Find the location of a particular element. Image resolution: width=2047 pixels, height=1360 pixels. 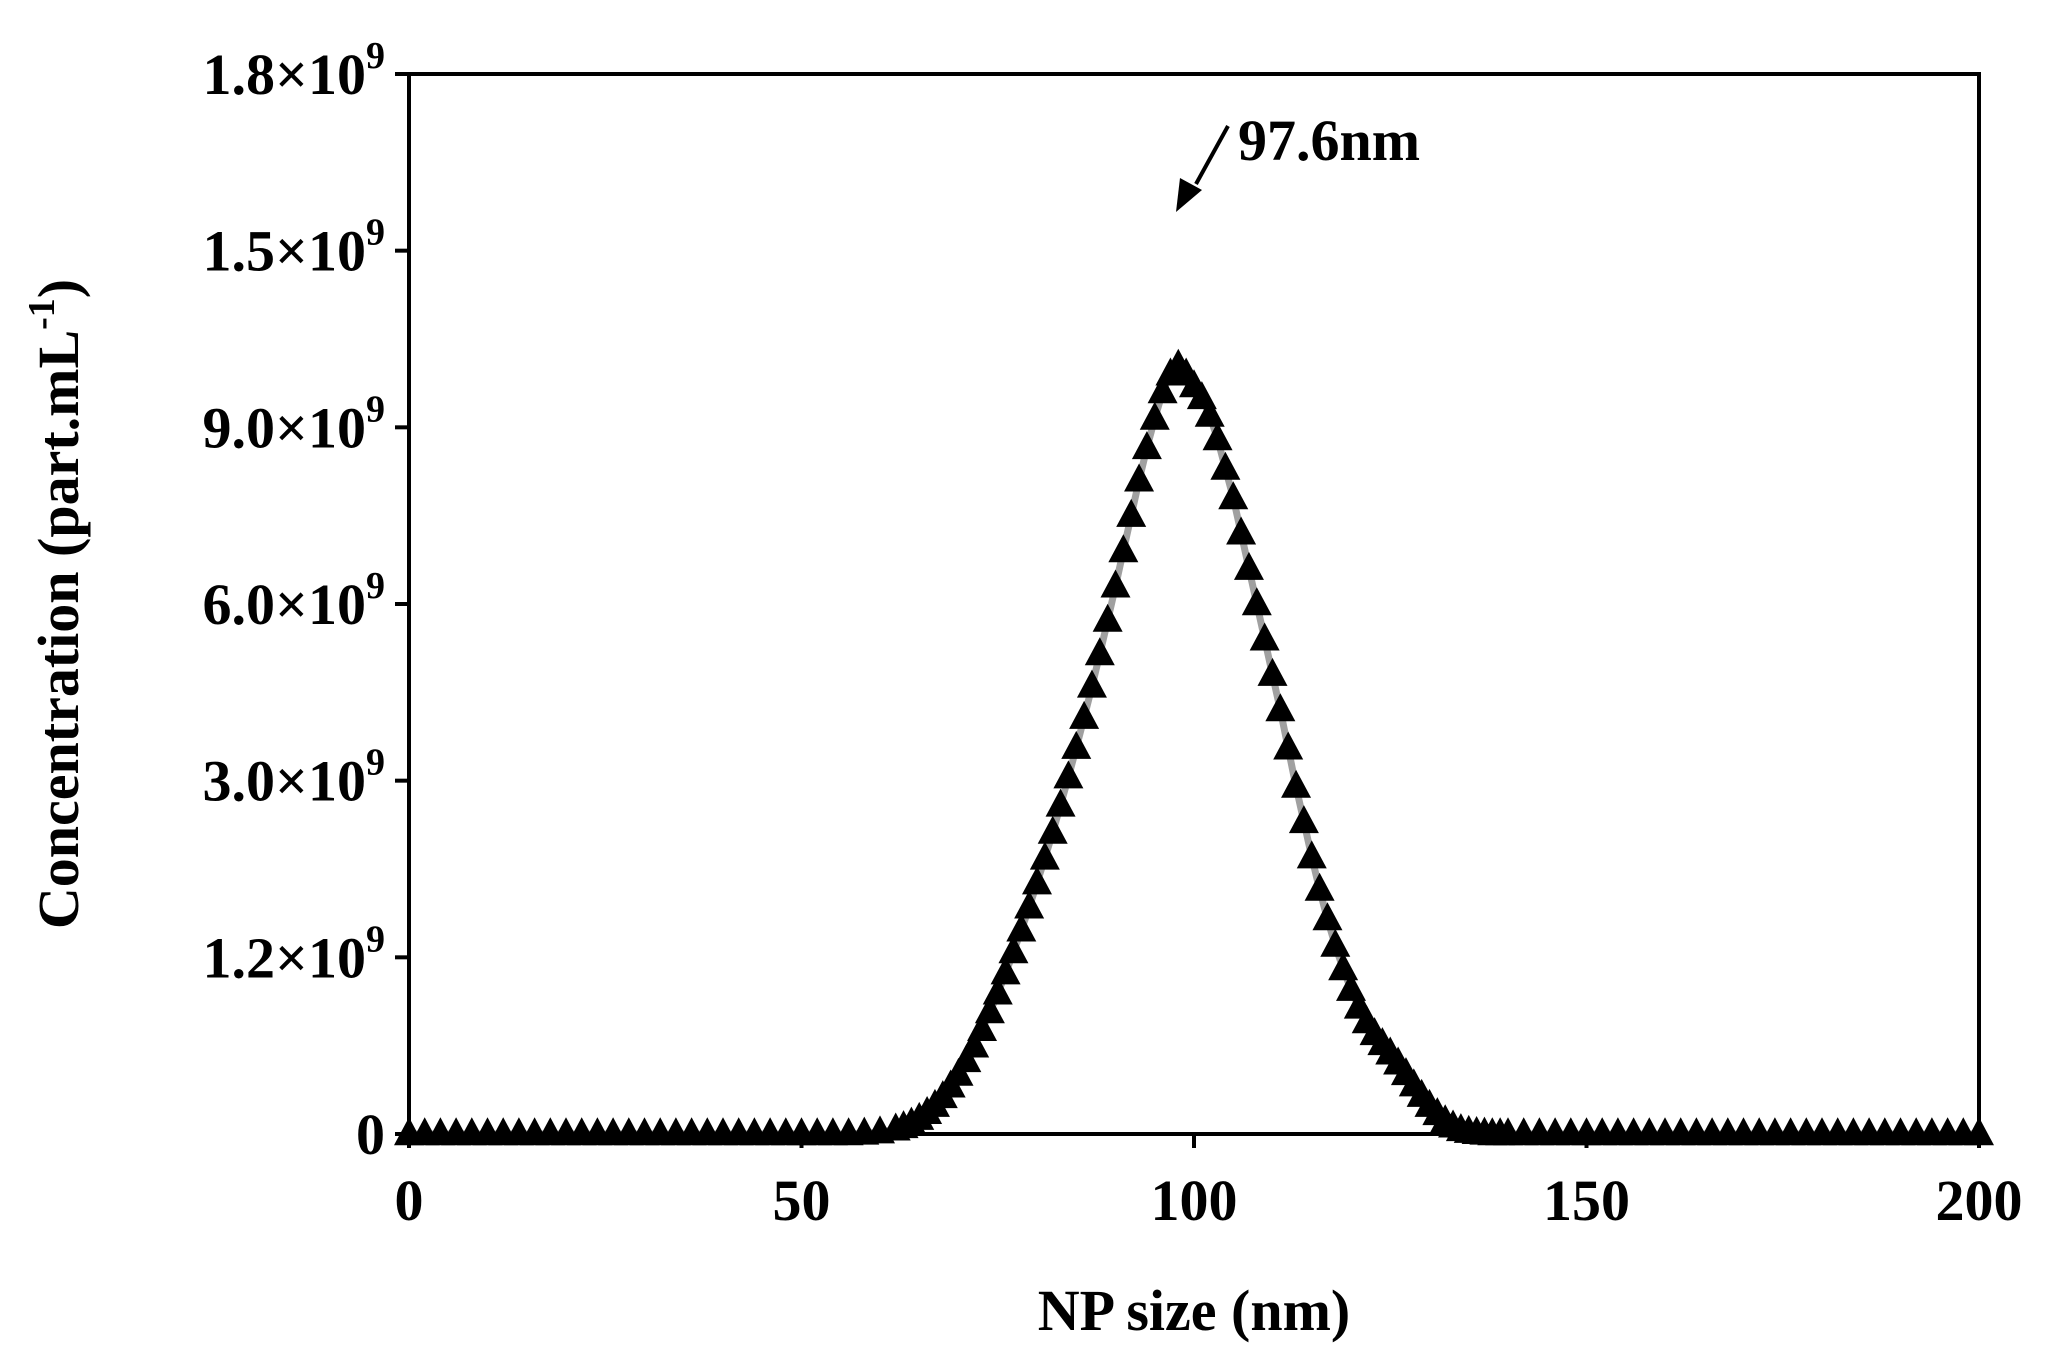

y-tick-mantissa: 6.0×10 is located at coordinates (284, 604).